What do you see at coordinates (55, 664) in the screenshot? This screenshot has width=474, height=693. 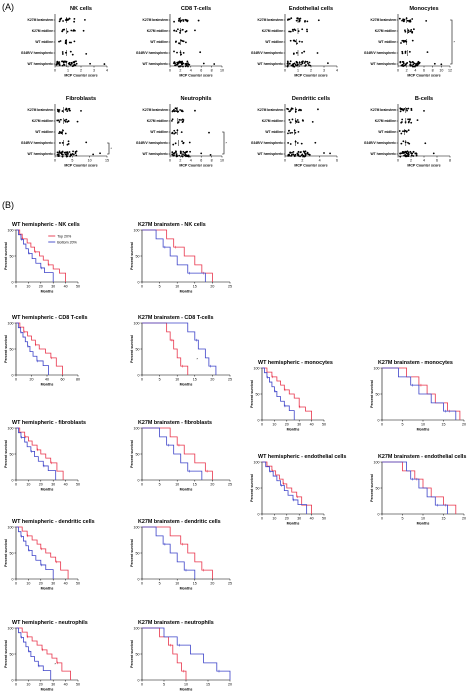 I see `significance-star: *` at bounding box center [55, 664].